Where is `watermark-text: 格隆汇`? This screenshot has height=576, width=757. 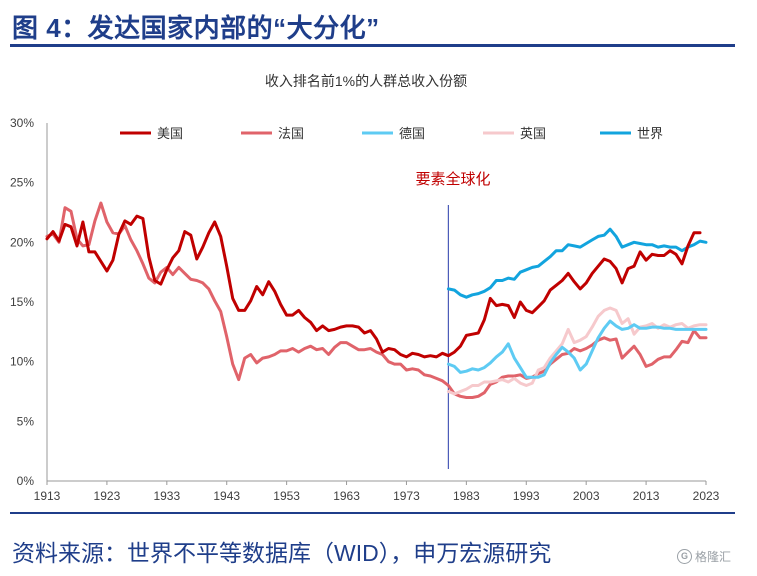 watermark-text: 格隆汇 is located at coordinates (712, 557).